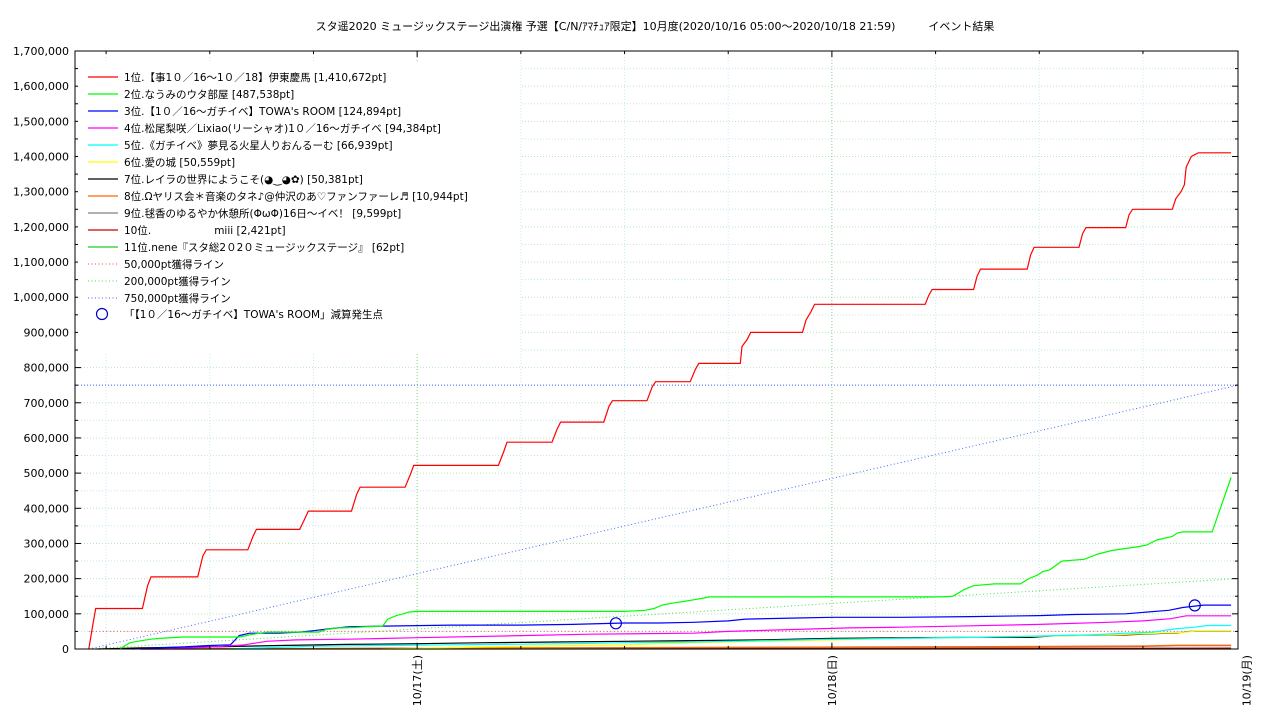 The height and width of the screenshot is (720, 1280). What do you see at coordinates (253, 314) in the screenshot?
I see `legend-entry-marker: 「【1０／16〜ガチイベ】TOWA's ROOM」減算発生点` at bounding box center [253, 314].